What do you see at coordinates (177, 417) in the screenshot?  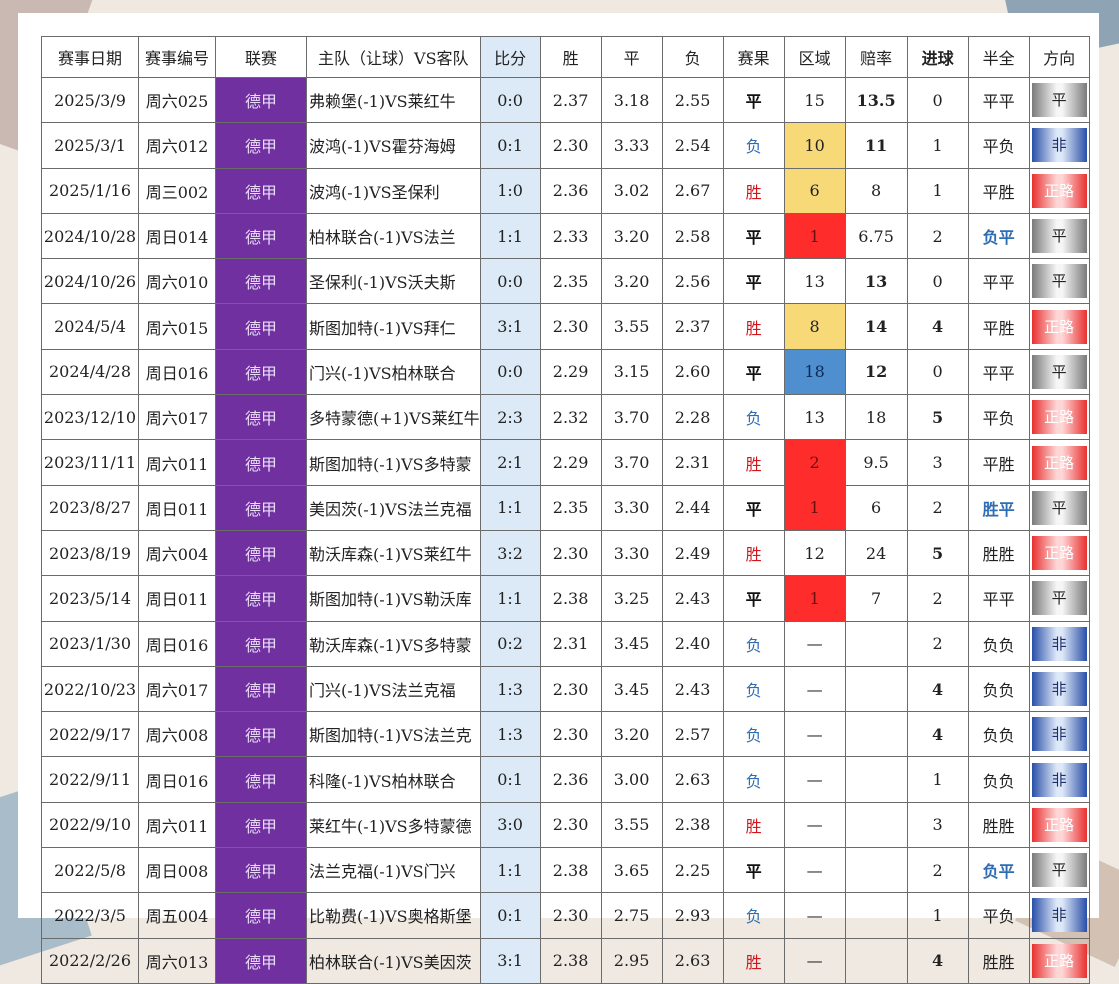 I see `cell-match-id: 周六017` at bounding box center [177, 417].